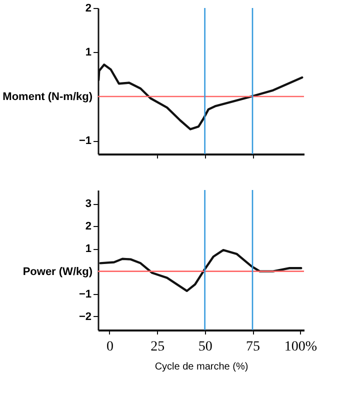 This screenshot has width=344, height=393. What do you see at coordinates (85, 316) in the screenshot?
I see `y-tick-label: −2` at bounding box center [85, 316].